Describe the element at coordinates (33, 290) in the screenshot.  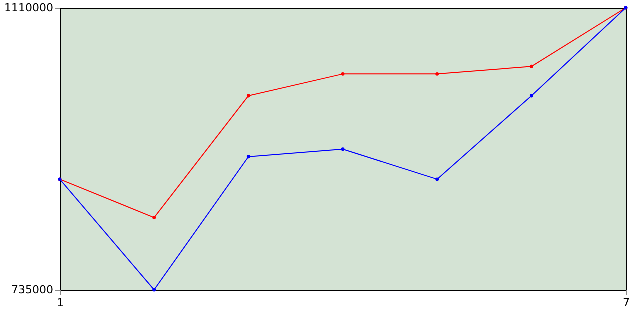
I see `y-tick-label: 735000` at that location.